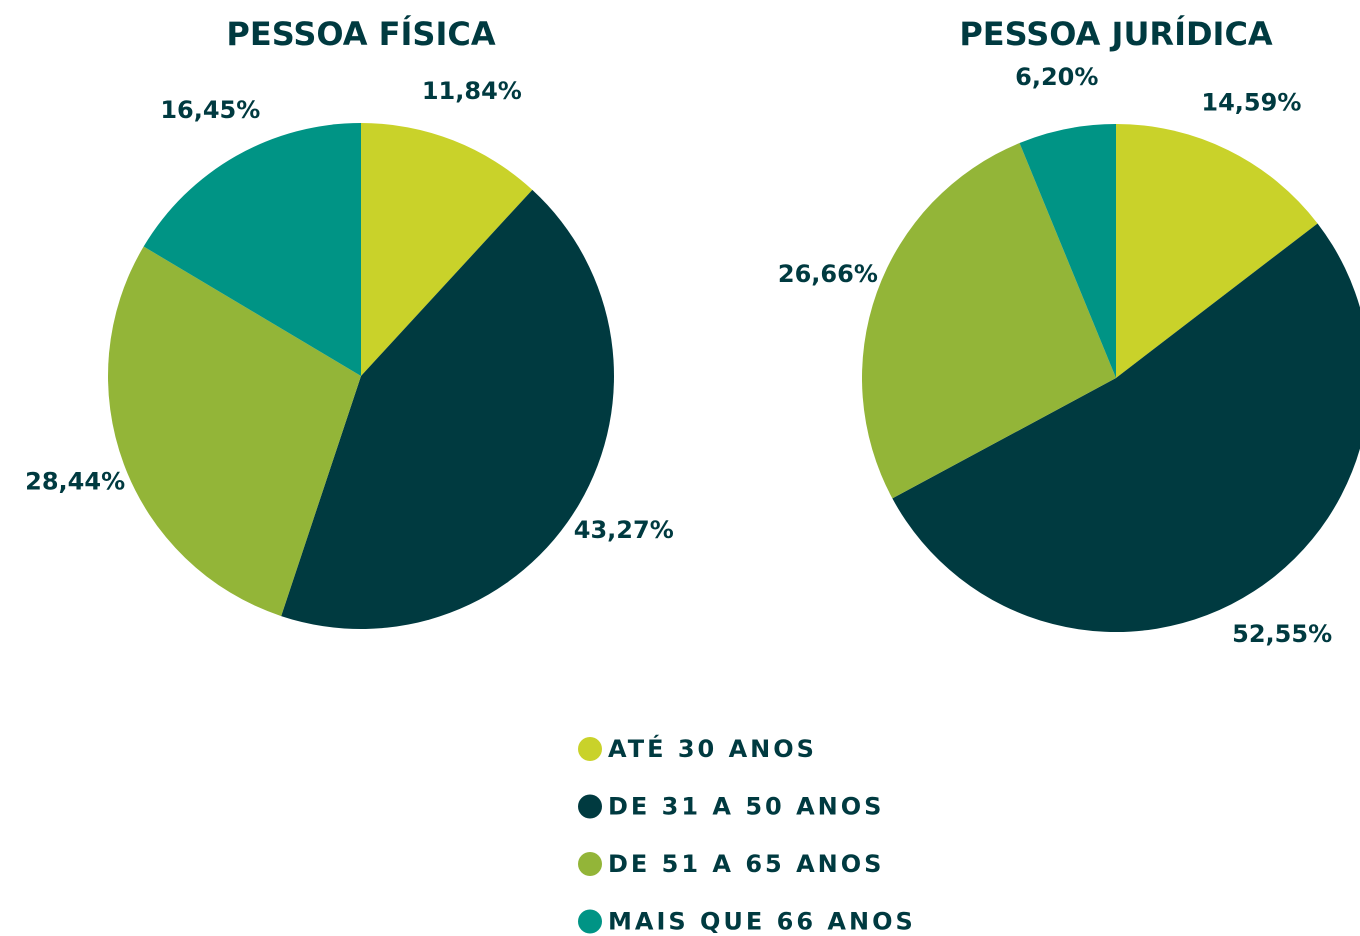 The height and width of the screenshot is (936, 1360). What do you see at coordinates (1056, 77) in the screenshot?
I see `data-label: 6,20%` at bounding box center [1056, 77].